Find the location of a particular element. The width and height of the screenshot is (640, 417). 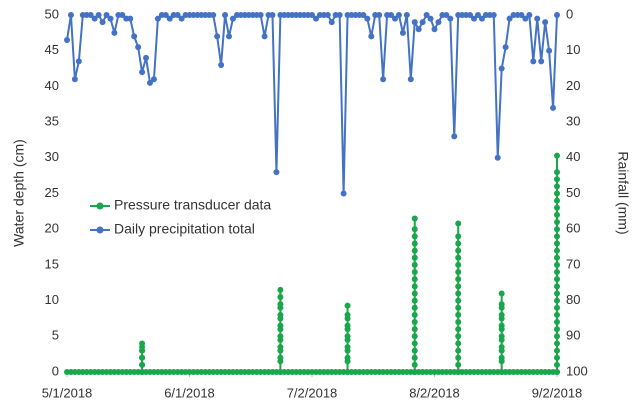

y2-tick-label: 30 is located at coordinates (573, 121).